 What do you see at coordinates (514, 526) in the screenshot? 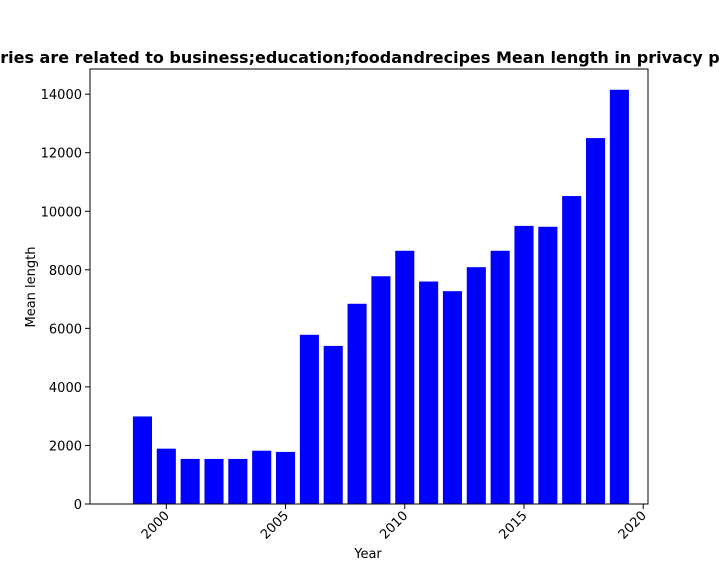
I see `x-tick-label: 2015` at bounding box center [514, 526].